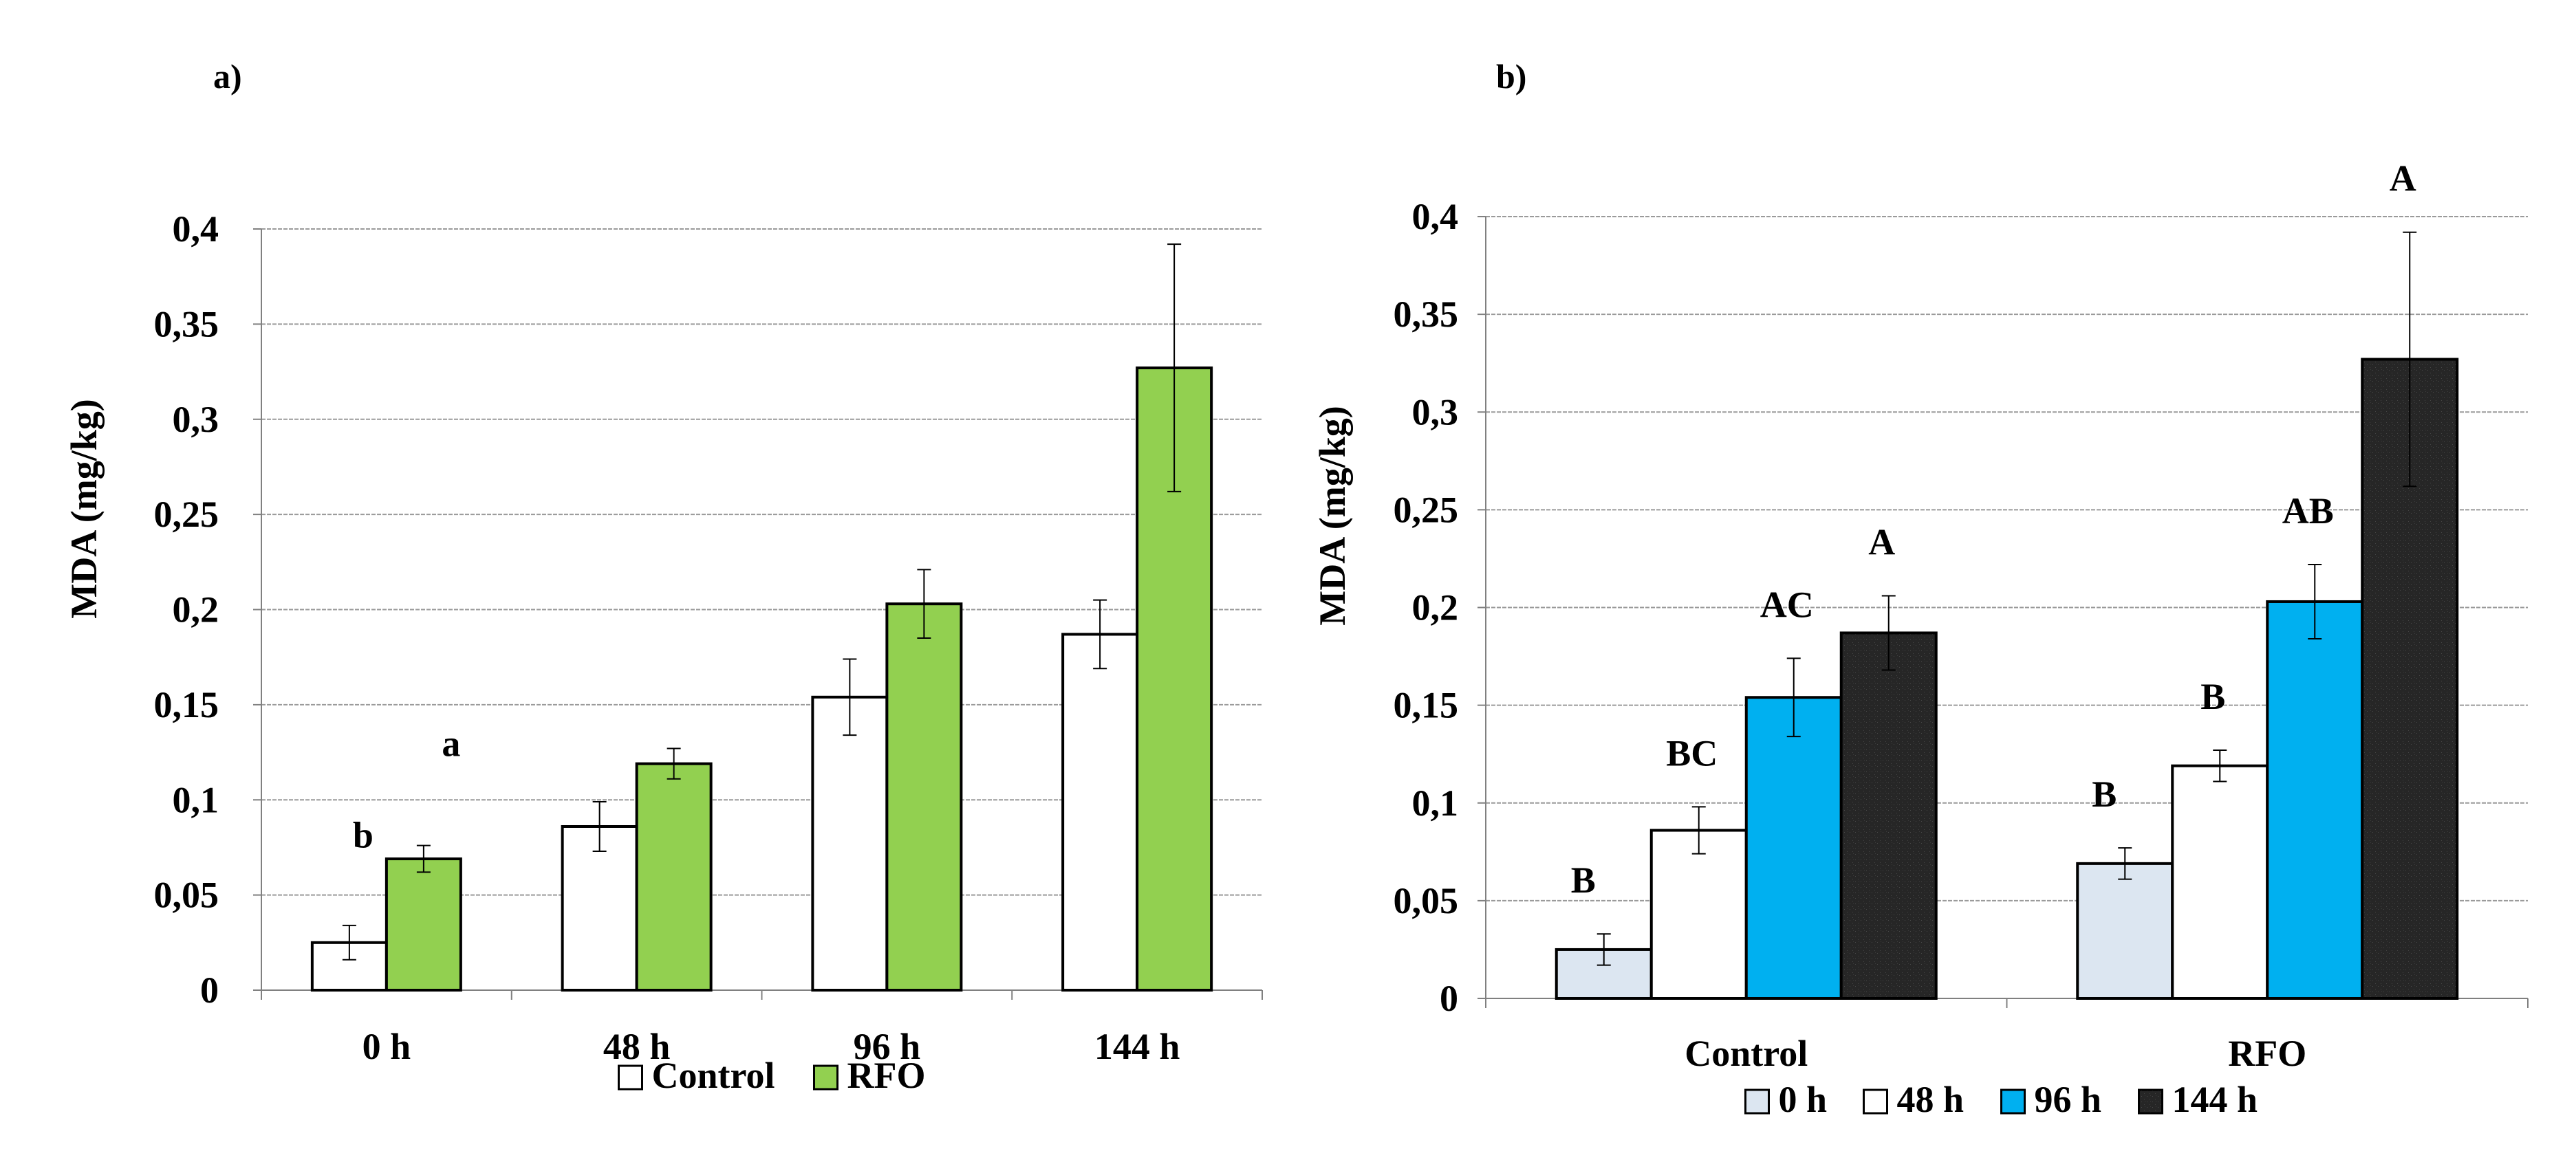  What do you see at coordinates (1803, 1099) in the screenshot?
I see `legend-label: 0 h` at bounding box center [1803, 1099].